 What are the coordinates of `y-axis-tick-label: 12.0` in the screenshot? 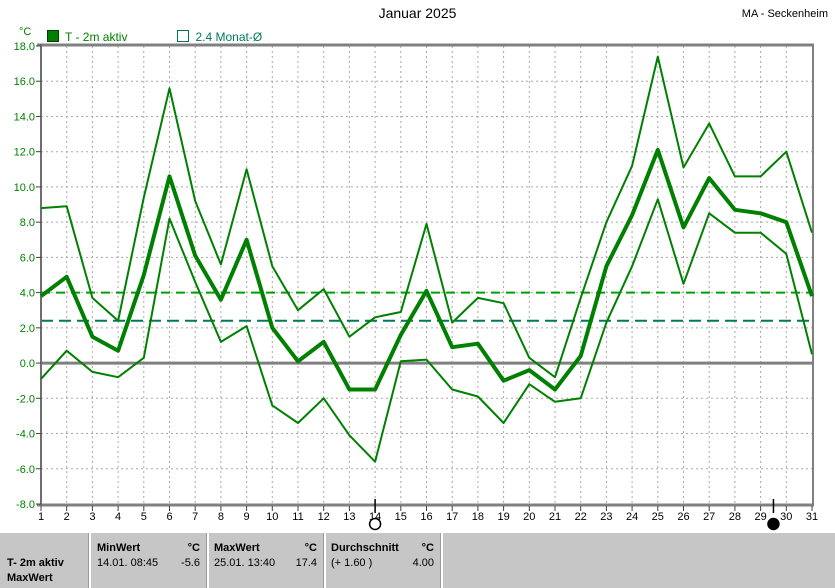 It's located at (24, 153).